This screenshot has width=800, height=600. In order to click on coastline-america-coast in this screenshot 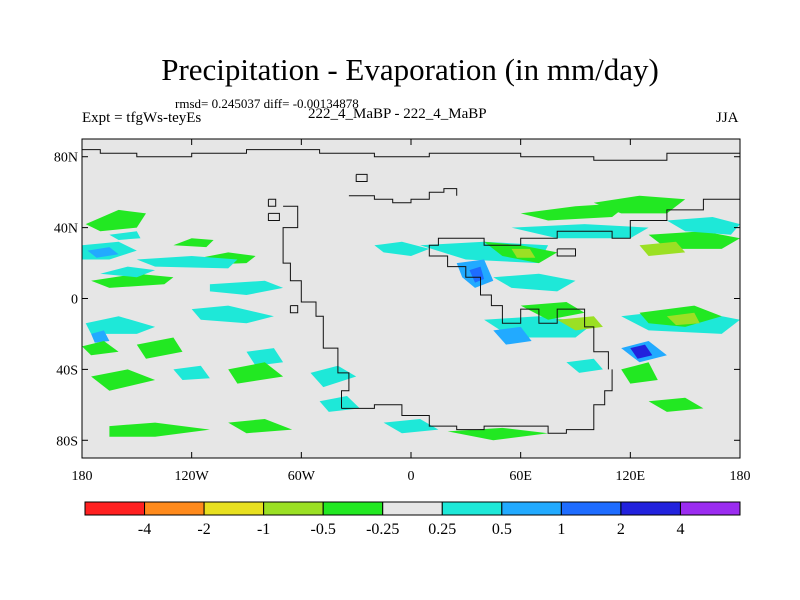, I will do `click(316, 307)`.